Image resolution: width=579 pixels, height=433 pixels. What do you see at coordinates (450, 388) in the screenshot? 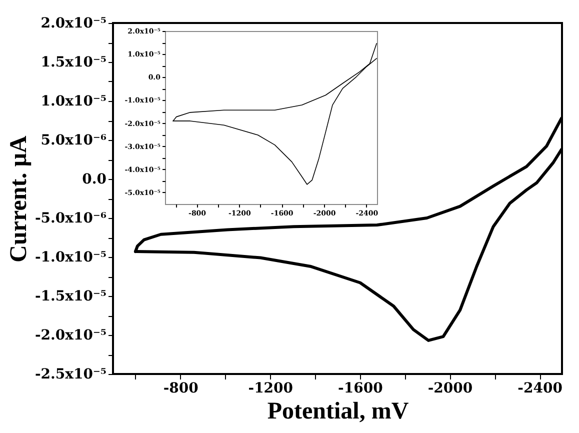
I see `x-tick-label: -2000` at bounding box center [450, 388].